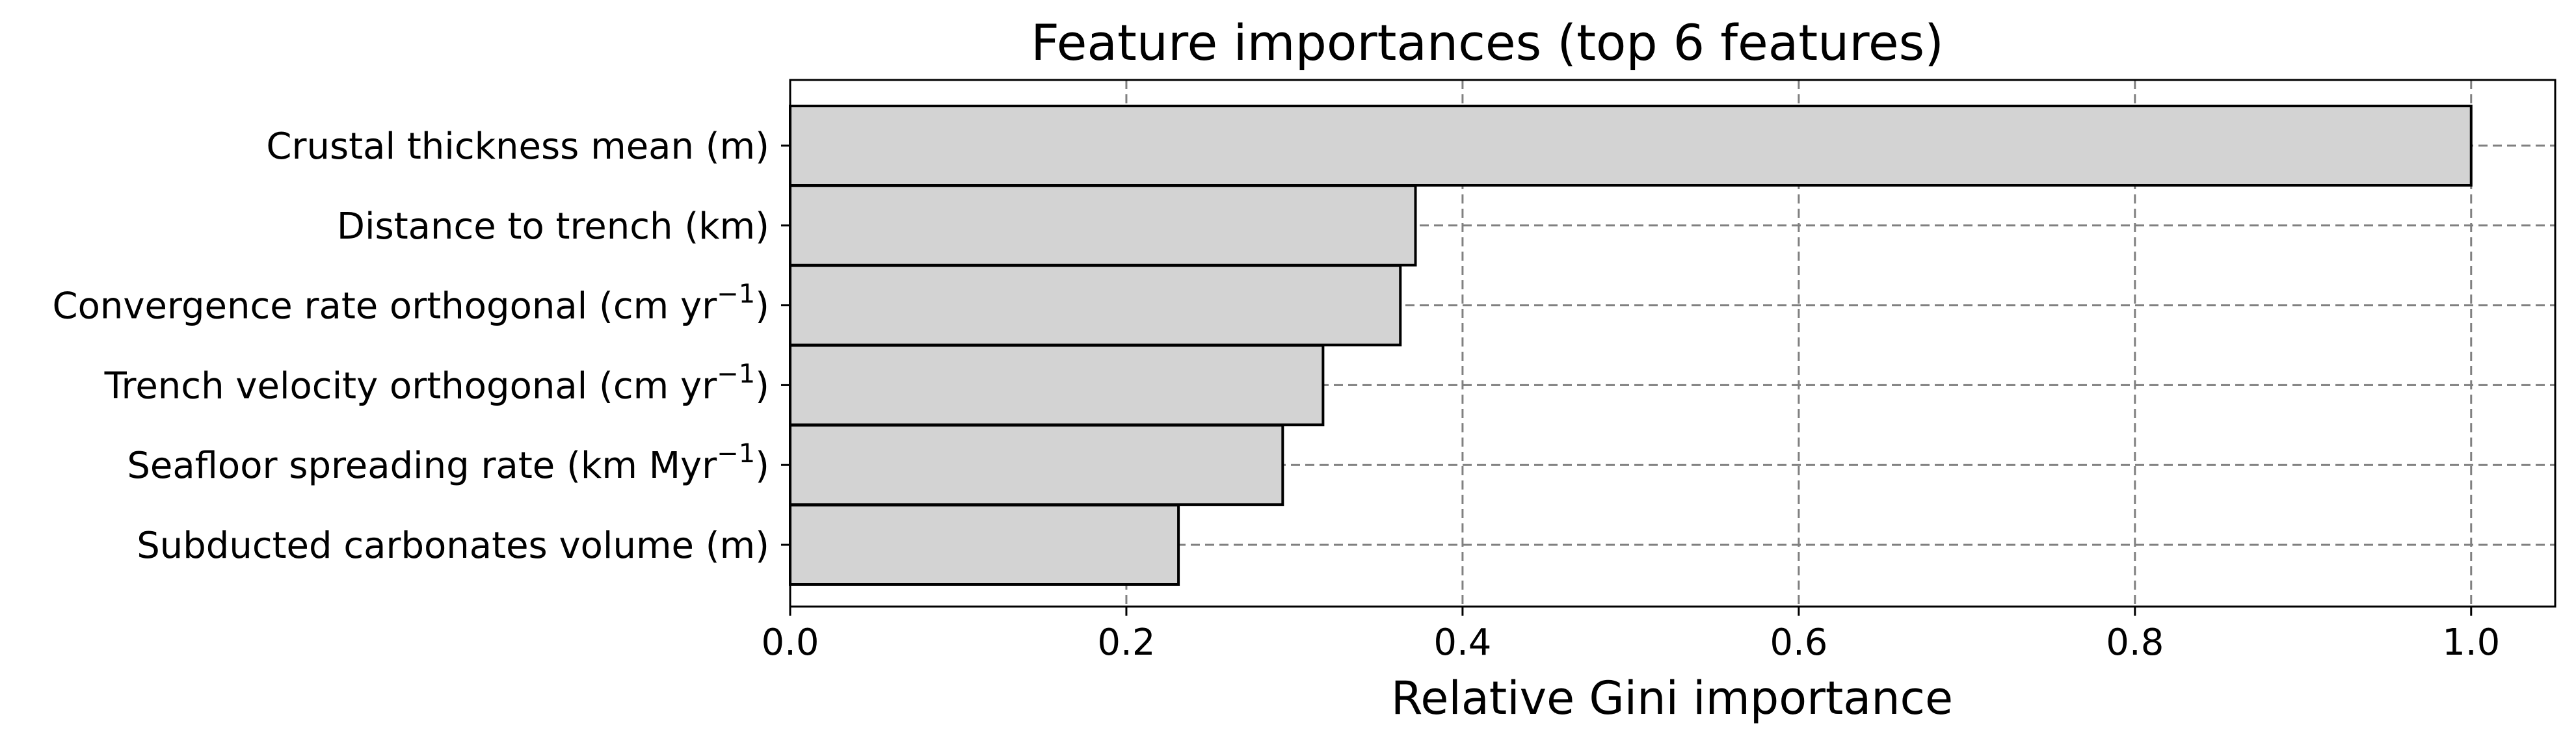 The image size is (2576, 747). I want to click on x-tick-label: 0.6, so click(1798, 643).